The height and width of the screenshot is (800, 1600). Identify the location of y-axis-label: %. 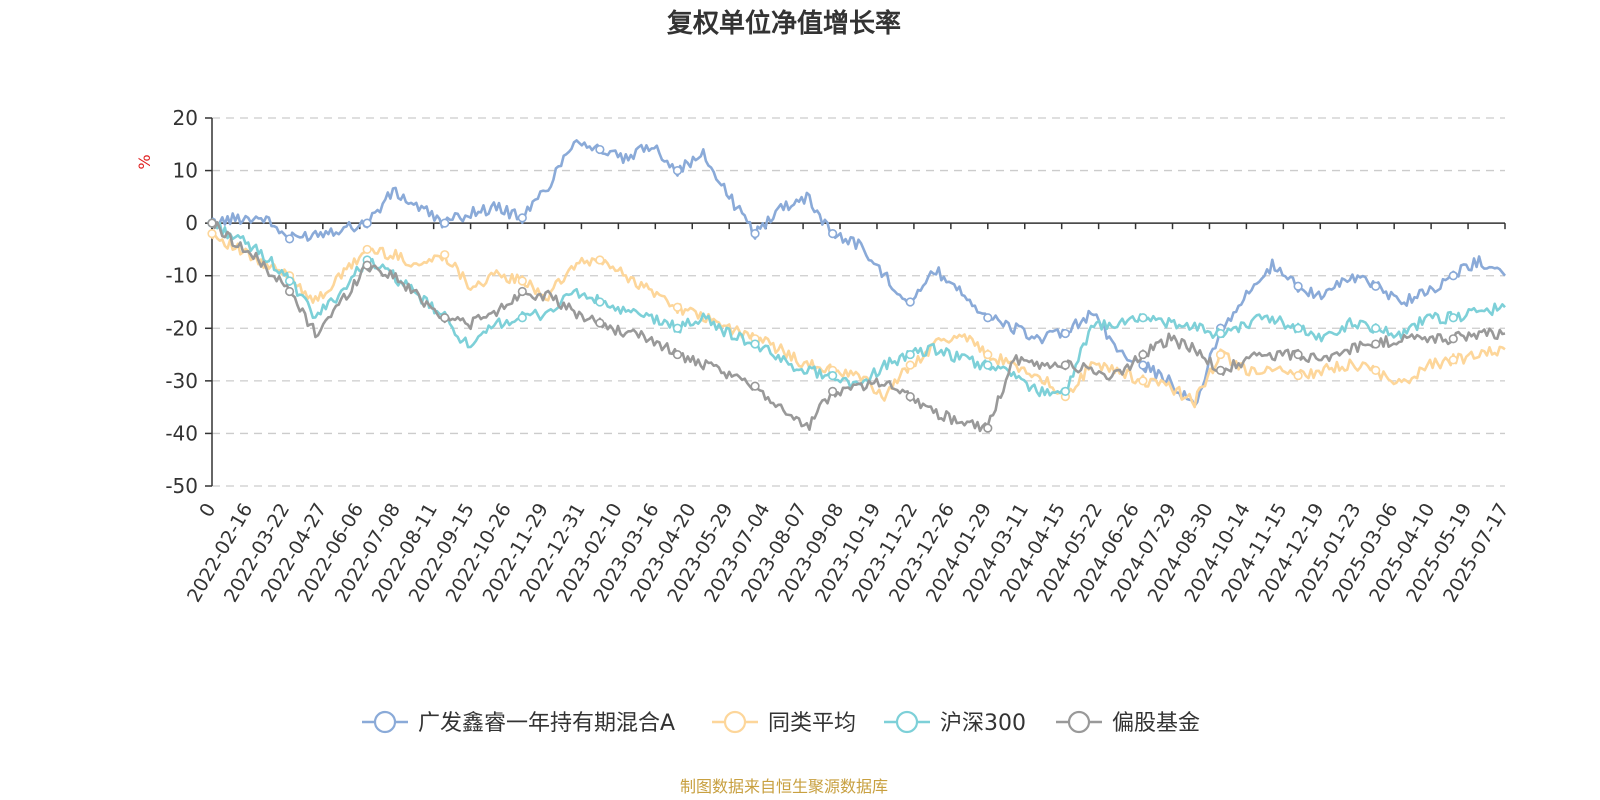
(144, 161).